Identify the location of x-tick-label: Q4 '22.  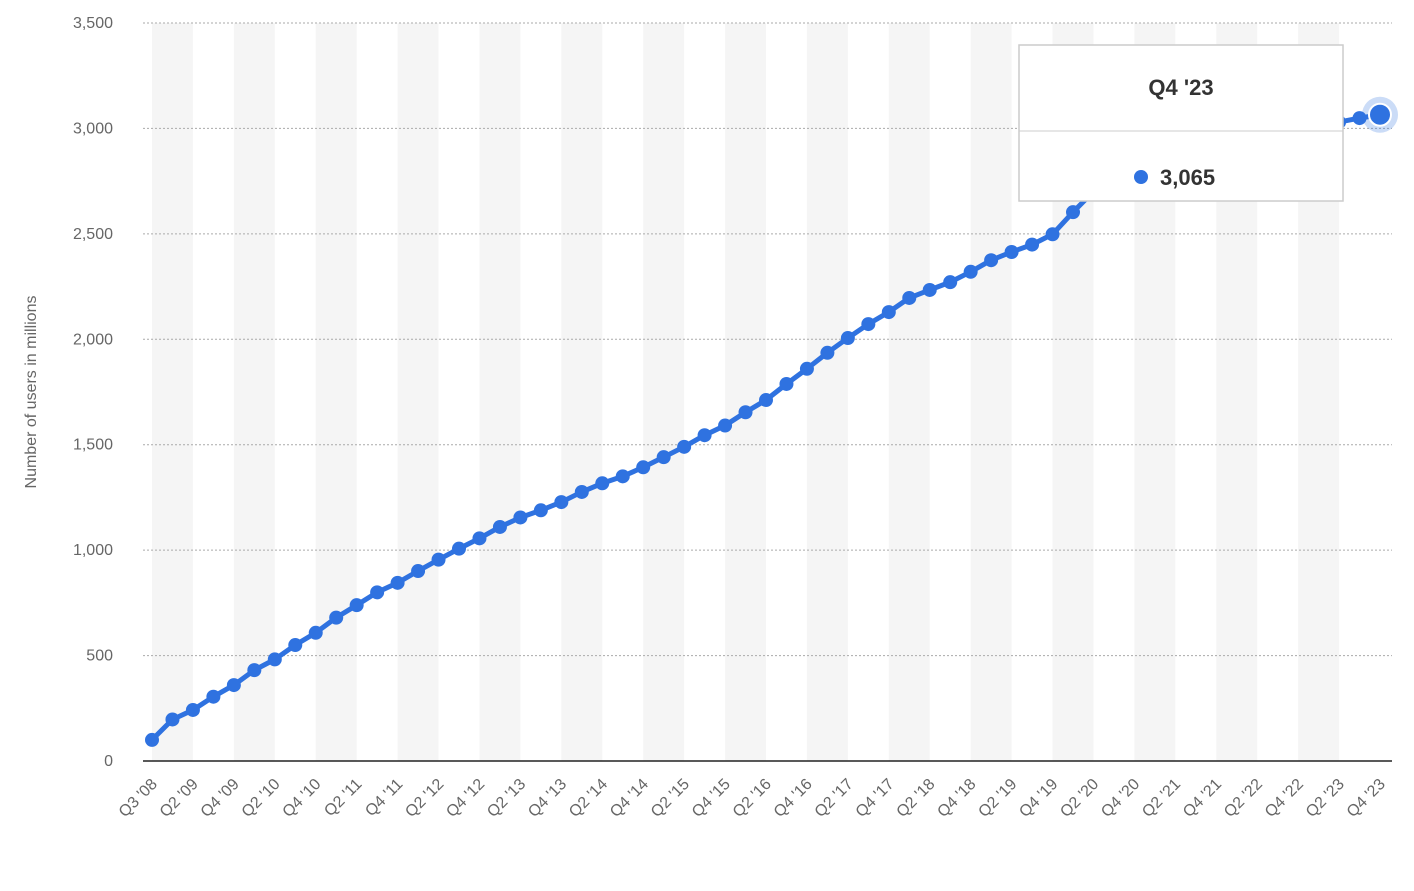
(1284, 798).